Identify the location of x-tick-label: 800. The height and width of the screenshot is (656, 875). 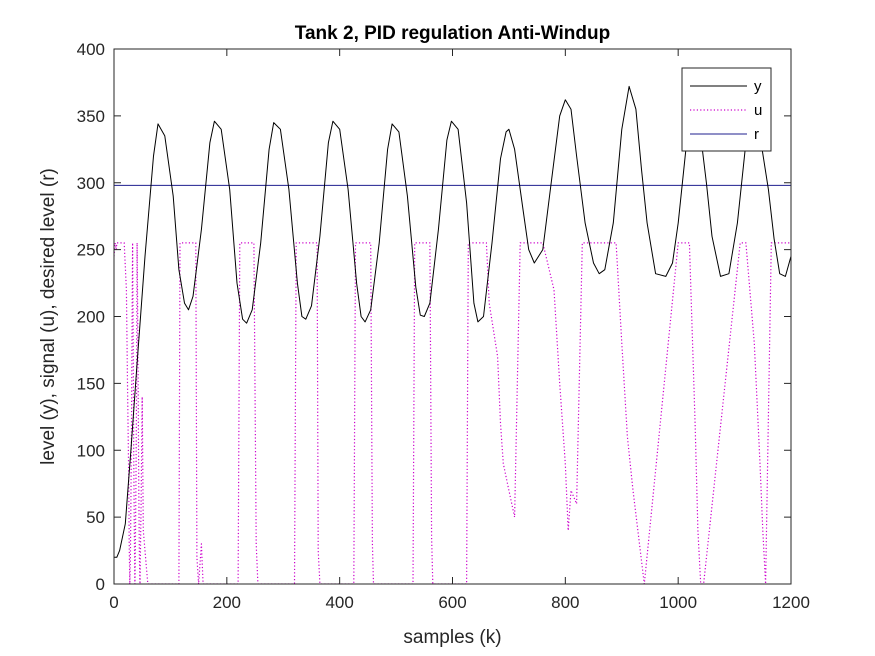
(565, 602).